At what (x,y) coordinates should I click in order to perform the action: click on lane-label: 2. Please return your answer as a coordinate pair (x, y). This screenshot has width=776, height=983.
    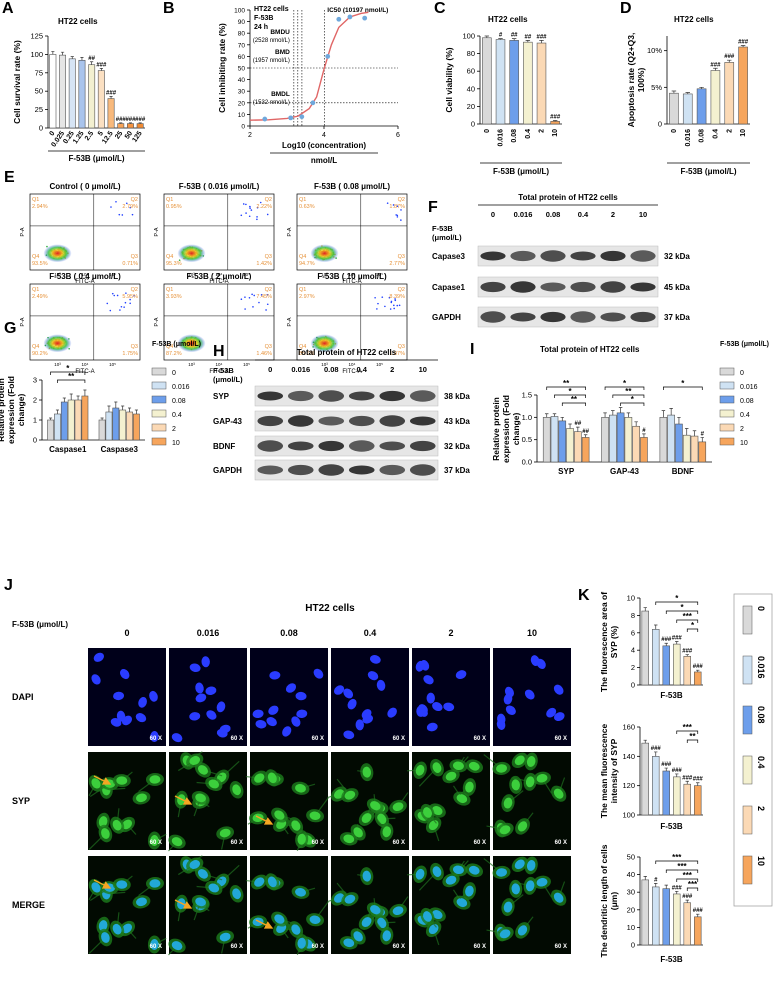
    Looking at the image, I should click on (392, 369).